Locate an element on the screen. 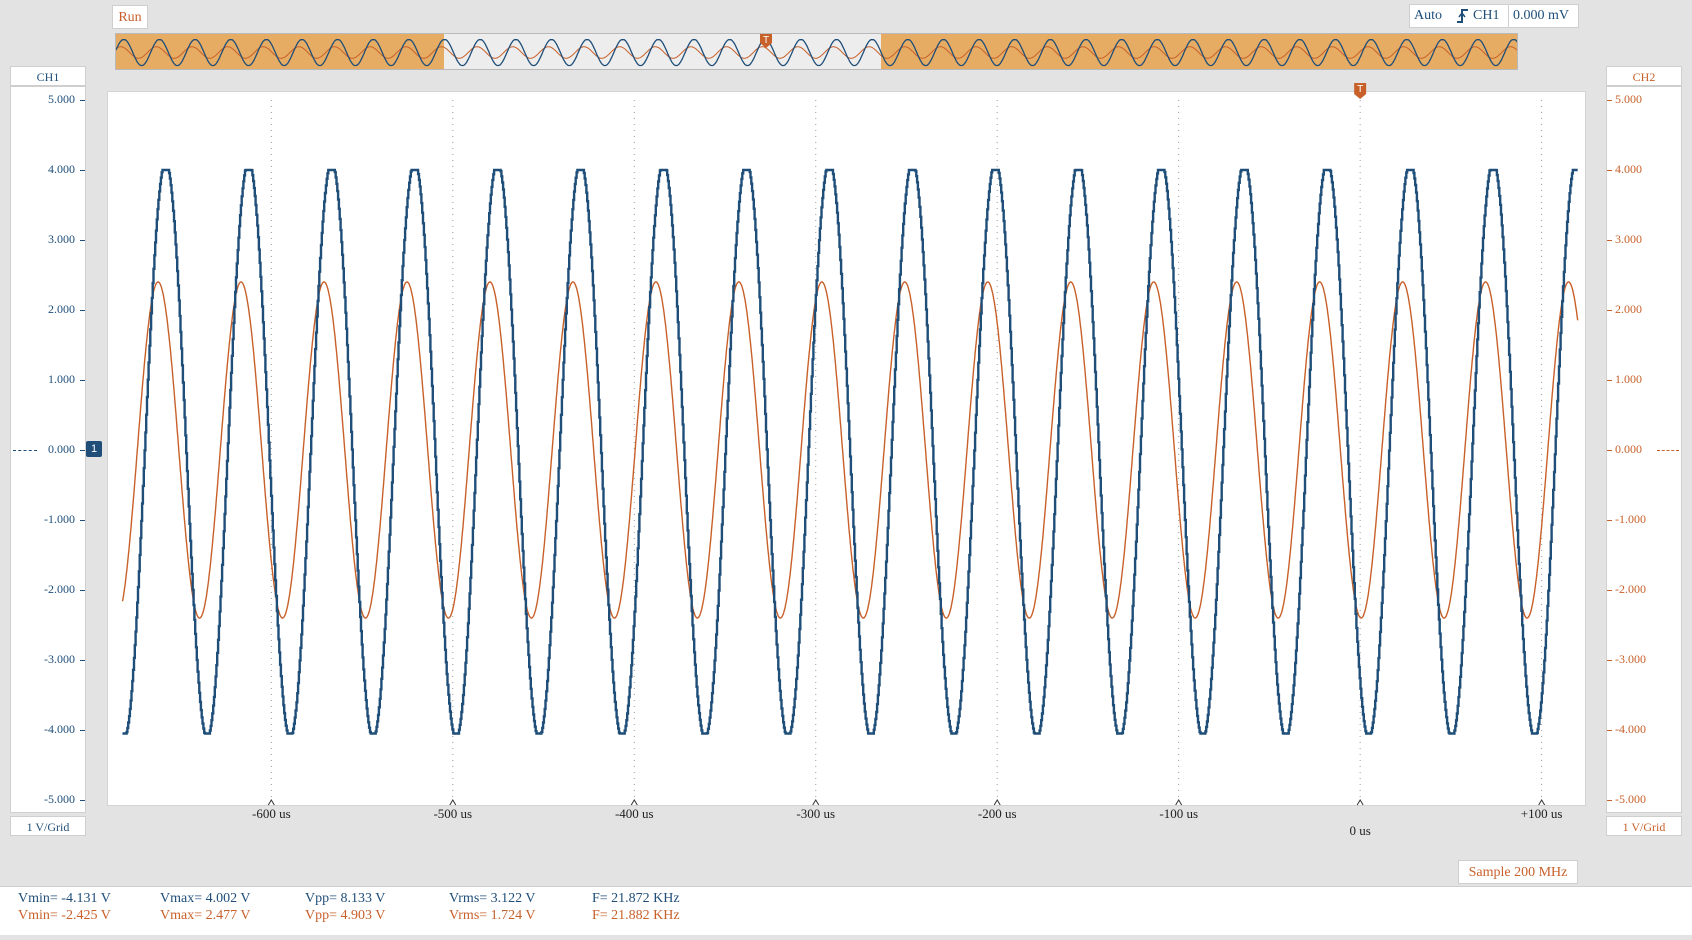 The width and height of the screenshot is (1692, 940). run-button: Run is located at coordinates (130, 17).